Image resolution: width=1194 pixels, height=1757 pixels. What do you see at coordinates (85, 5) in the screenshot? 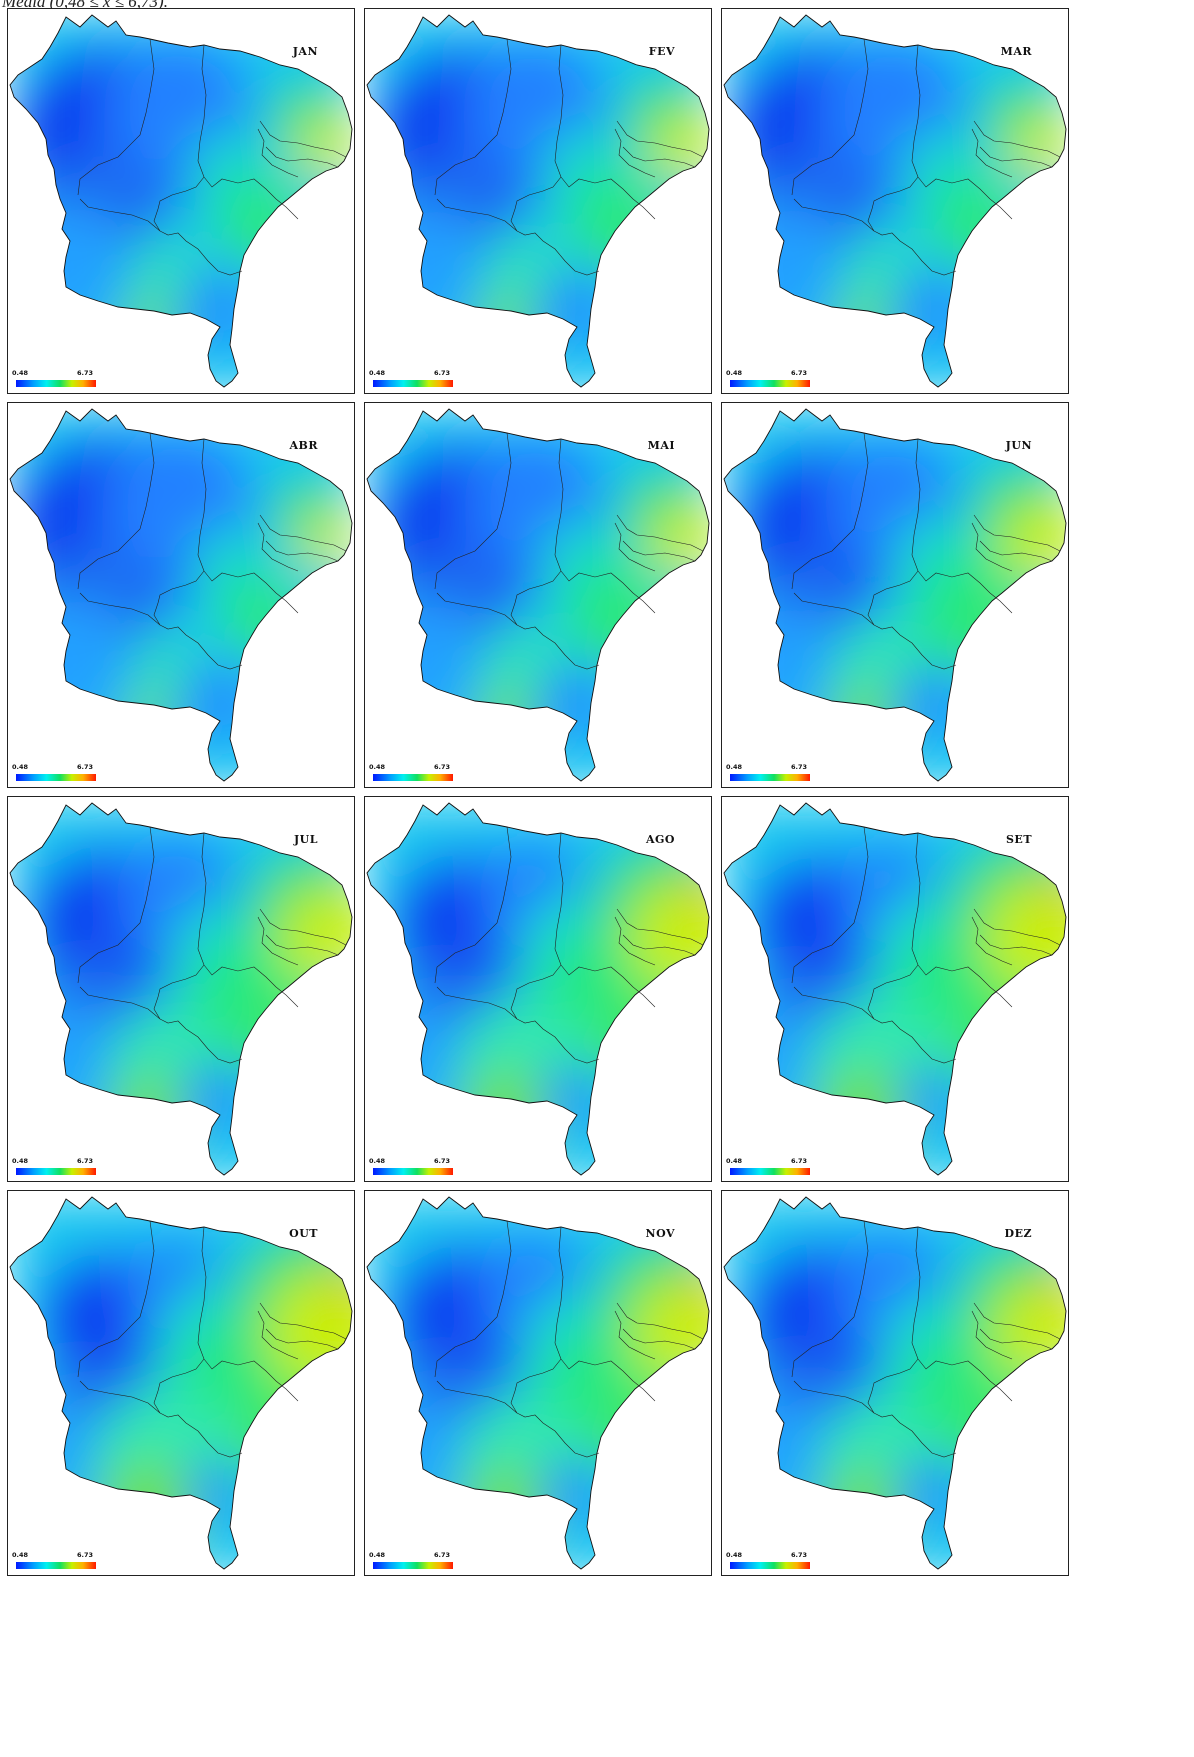
I see `figure-caption: Média (0,48 ≤ x ≤ 6,73).` at bounding box center [85, 5].